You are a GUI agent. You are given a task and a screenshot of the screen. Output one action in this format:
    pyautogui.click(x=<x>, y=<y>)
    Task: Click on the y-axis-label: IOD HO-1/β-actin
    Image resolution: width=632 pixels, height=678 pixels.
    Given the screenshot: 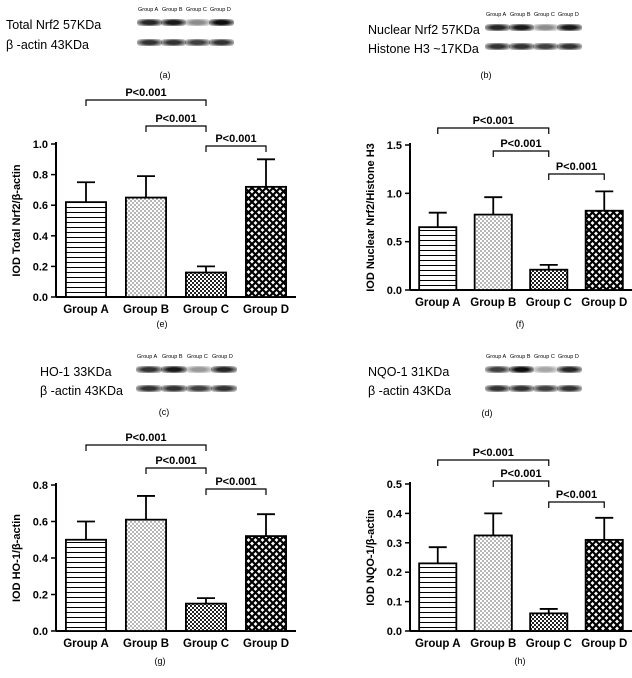 What is the action you would take?
    pyautogui.click(x=17, y=558)
    